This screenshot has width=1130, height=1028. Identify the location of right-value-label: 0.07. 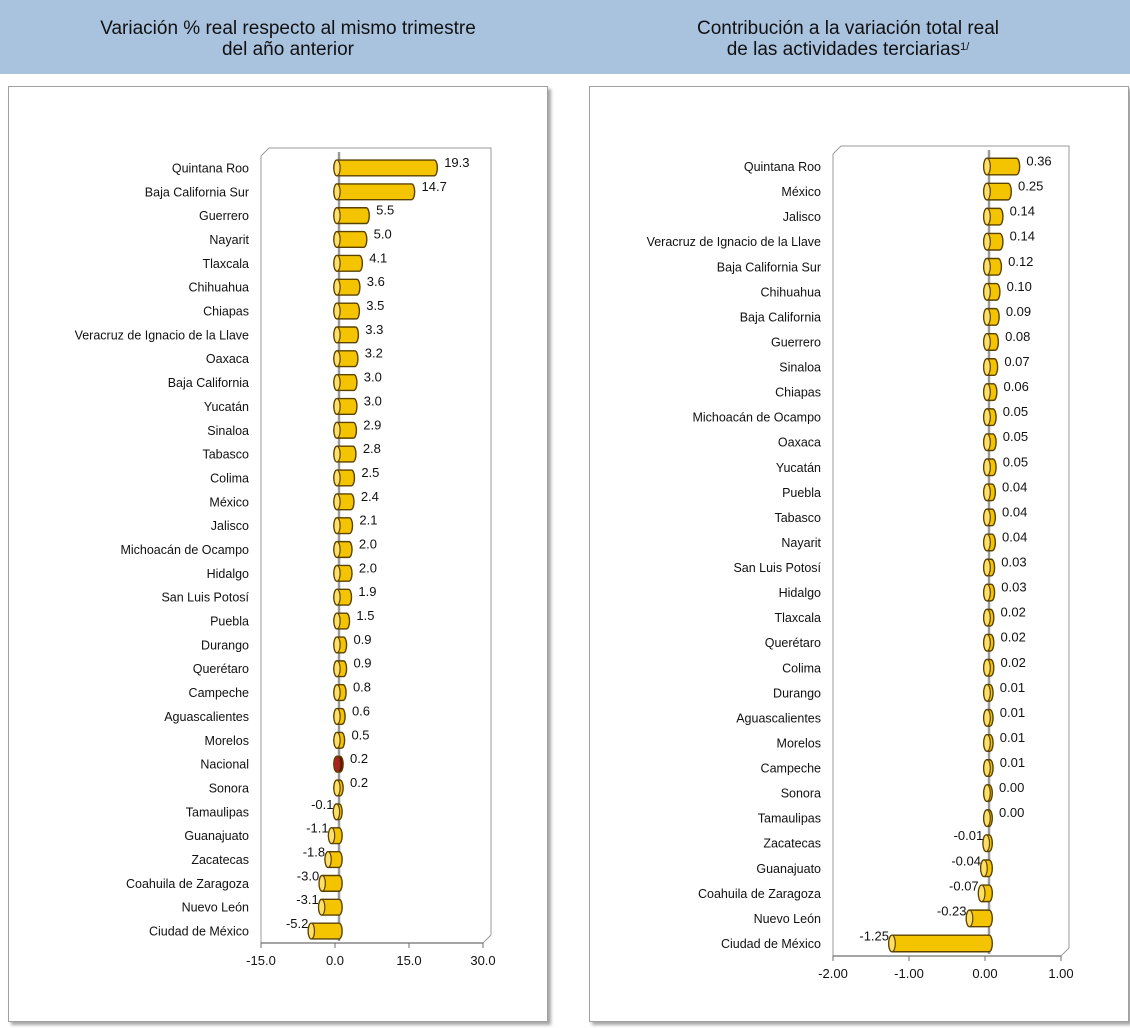
(1016, 361).